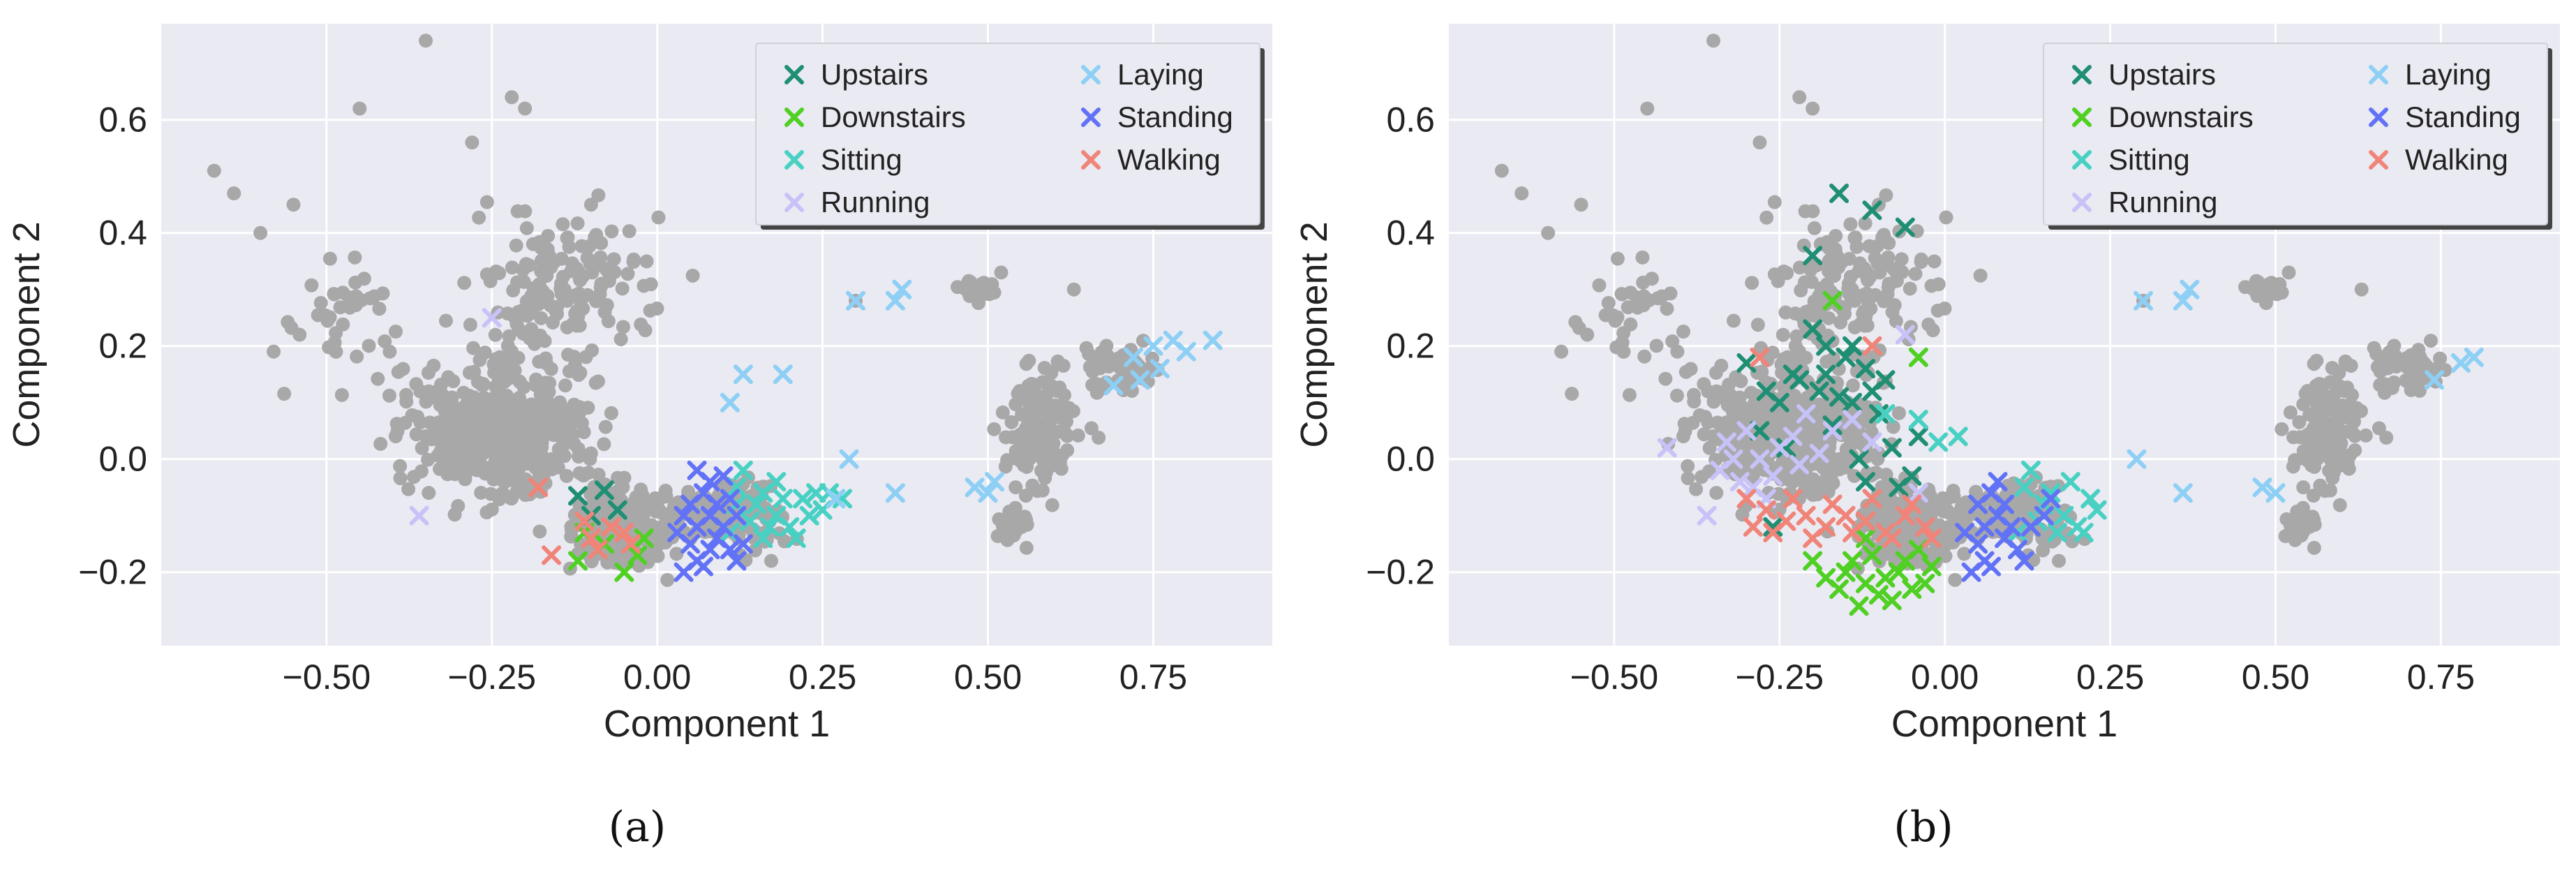 This screenshot has height=876, width=2576. I want to click on series-walking, so click(584, 521).